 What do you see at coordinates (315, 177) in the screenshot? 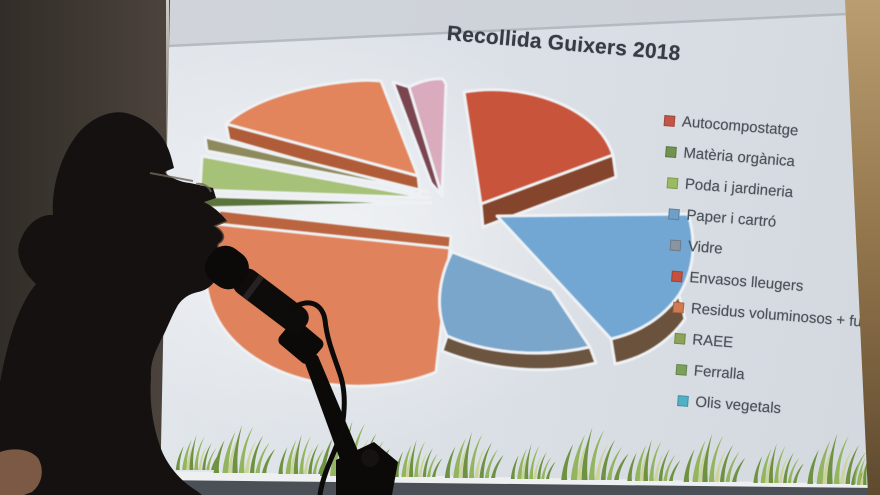
I see `pie-slice-lightgreen-sliver` at bounding box center [315, 177].